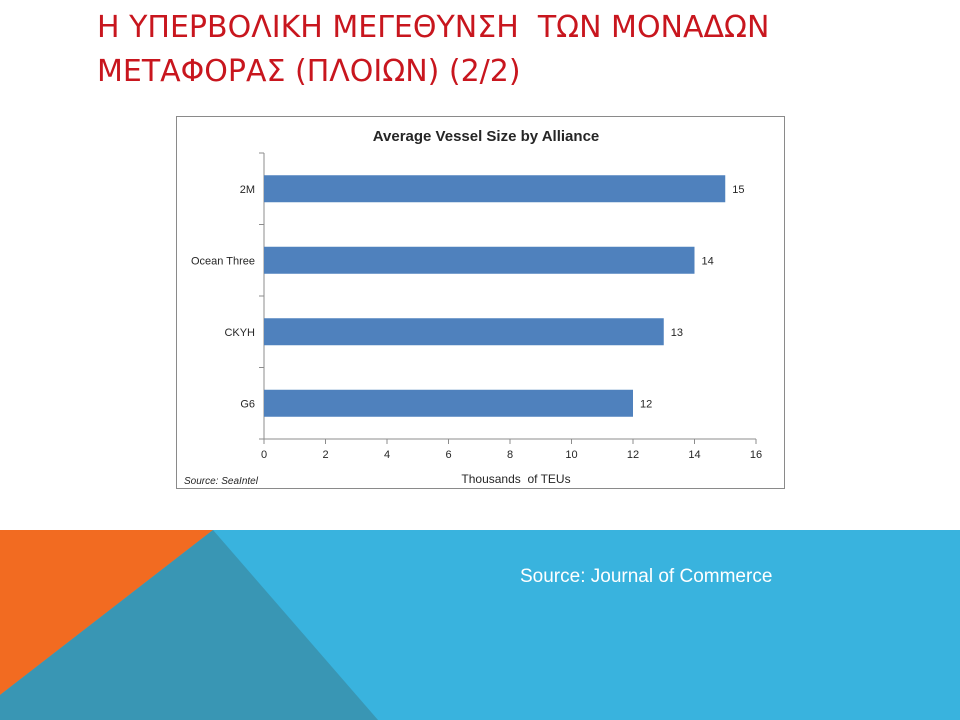 This screenshot has width=960, height=720. I want to click on x-tick-label: 10, so click(571, 455).